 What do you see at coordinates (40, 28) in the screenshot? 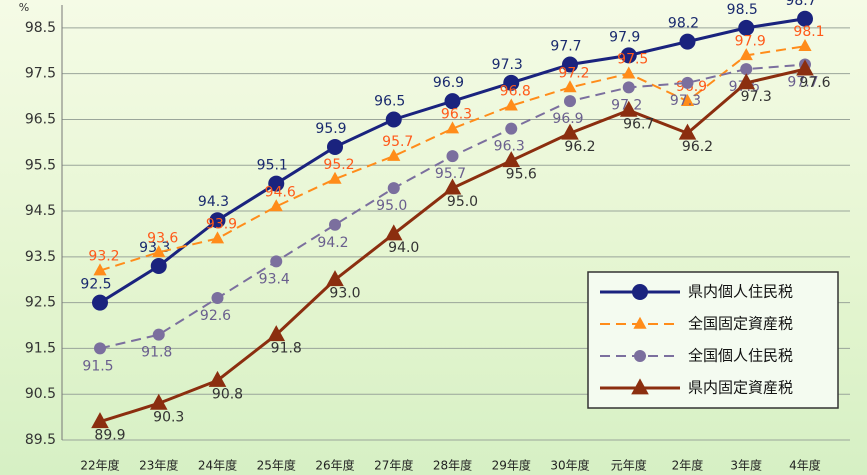
I see `y-tick-label: 98.5` at bounding box center [40, 28].